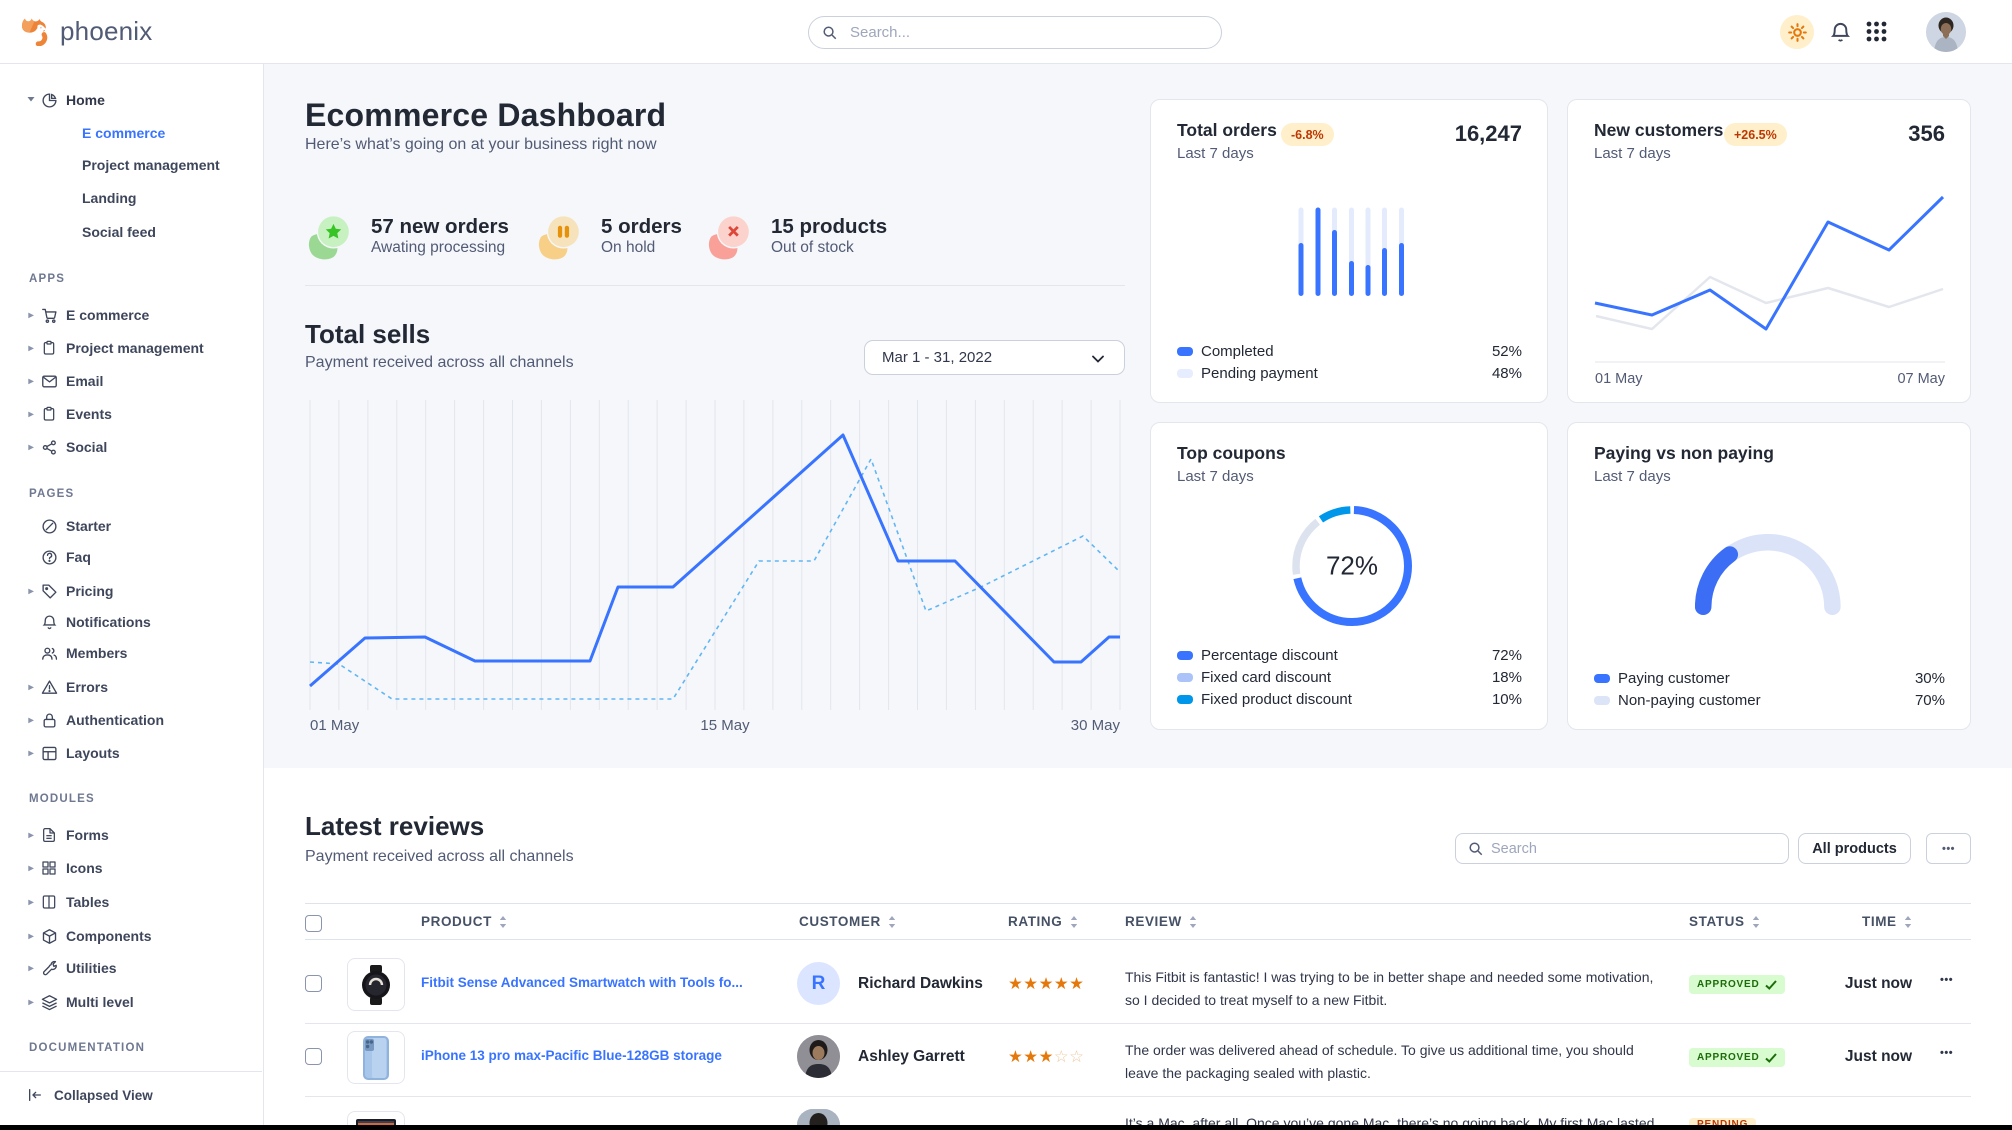  I want to click on svg-text: 07 May, so click(1921, 379).